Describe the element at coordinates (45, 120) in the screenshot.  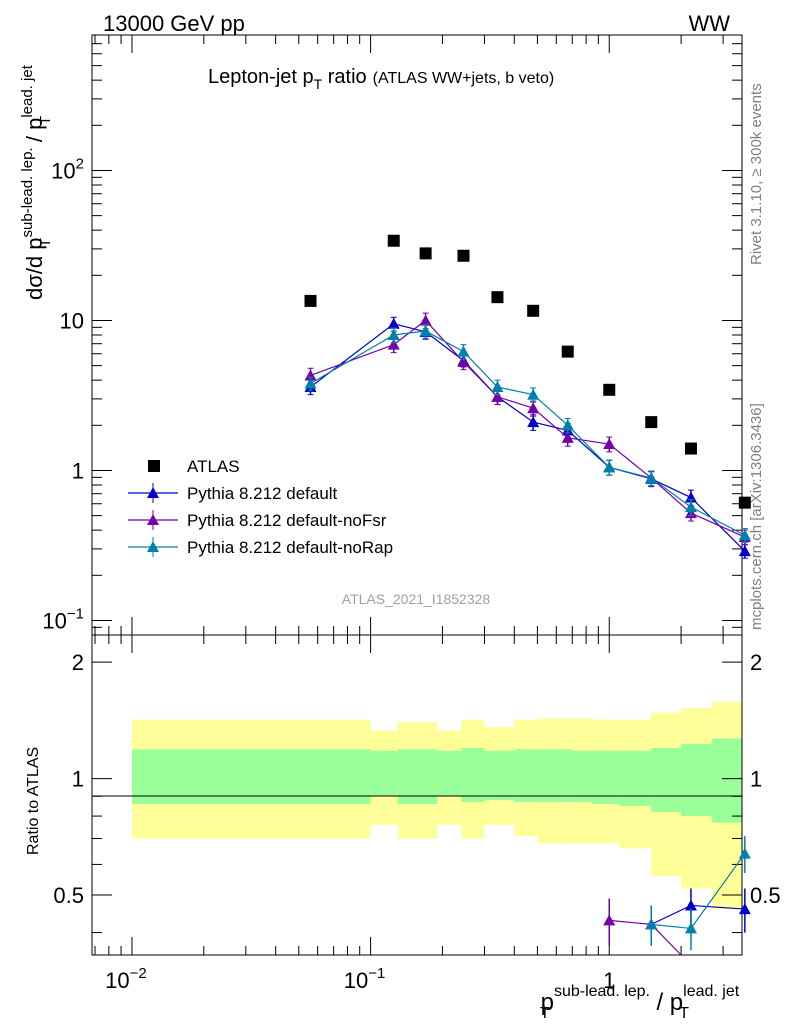
I see `y-axis-label-sub2: T` at that location.